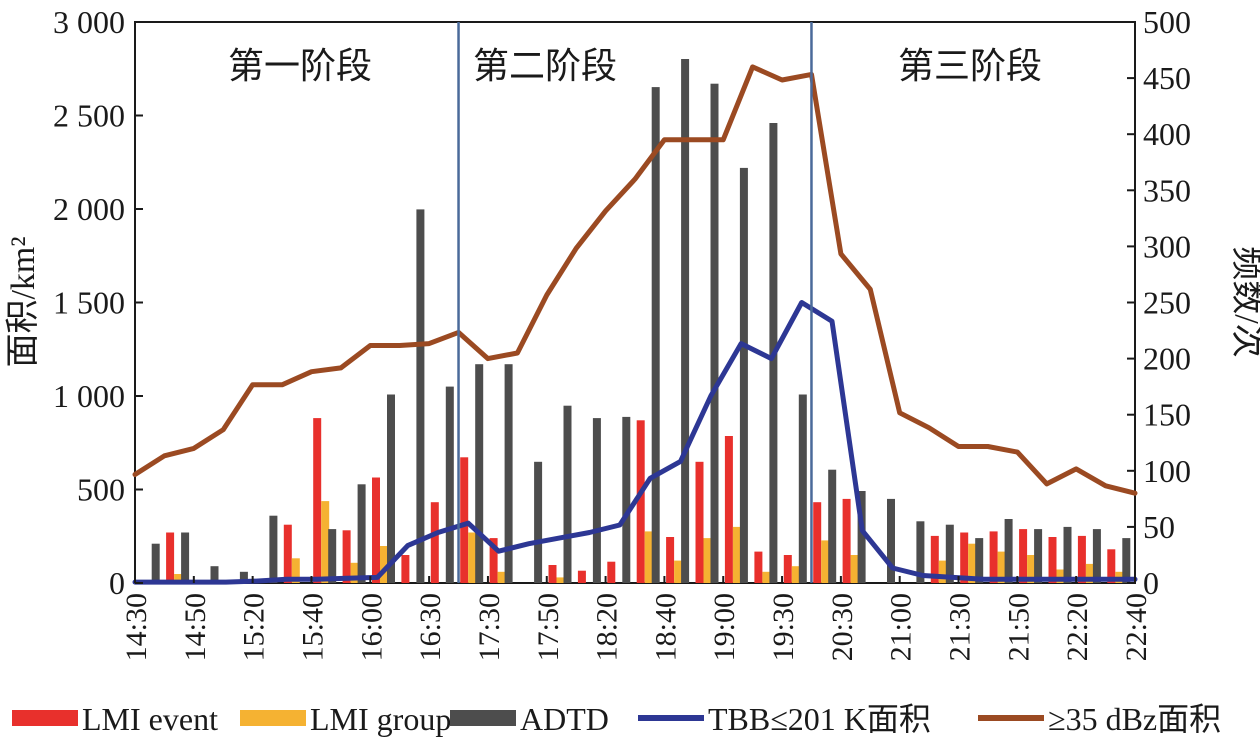 This screenshot has height=746, width=1260. I want to click on left-tick-label: 2 000, so click(89, 209).